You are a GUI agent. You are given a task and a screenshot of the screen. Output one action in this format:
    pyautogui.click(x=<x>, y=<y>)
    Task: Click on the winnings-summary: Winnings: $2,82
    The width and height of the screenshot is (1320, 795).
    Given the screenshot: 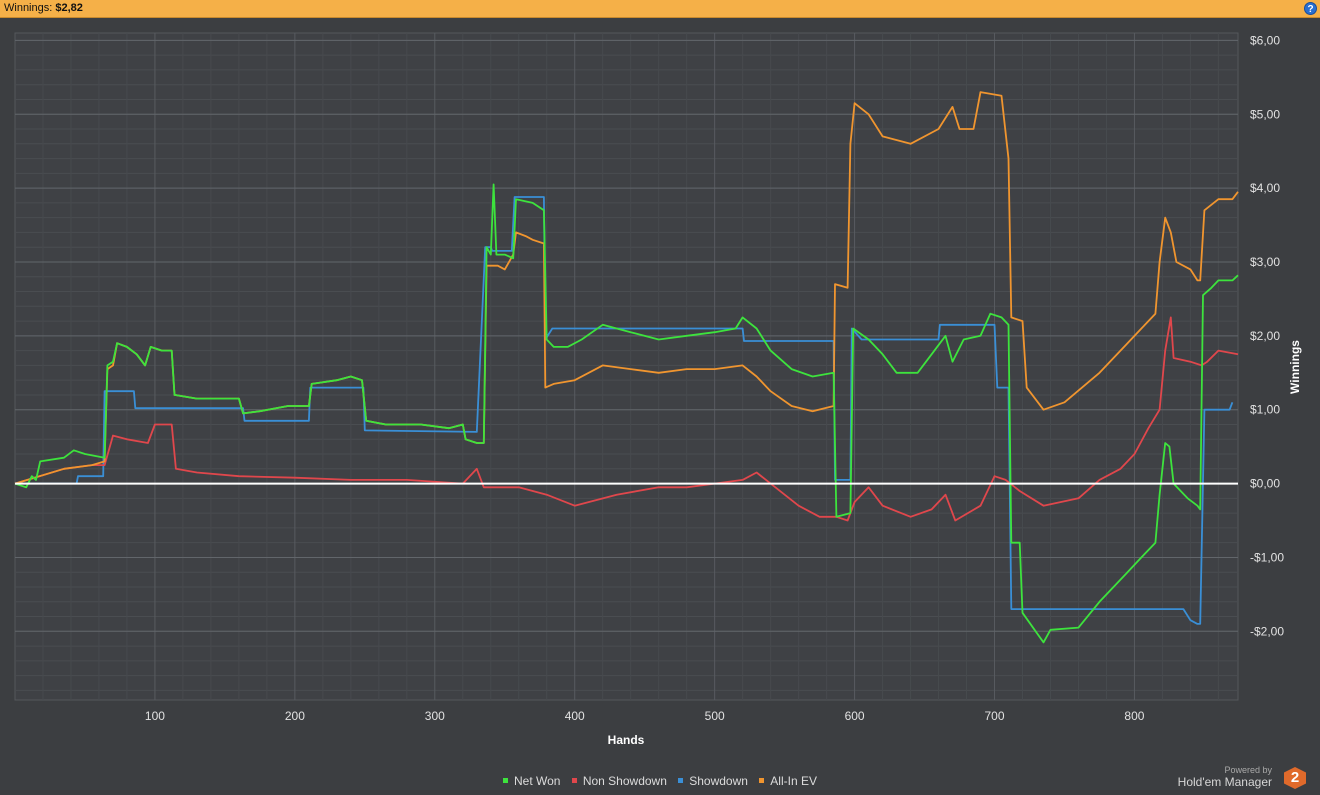 What is the action you would take?
    pyautogui.click(x=43, y=8)
    